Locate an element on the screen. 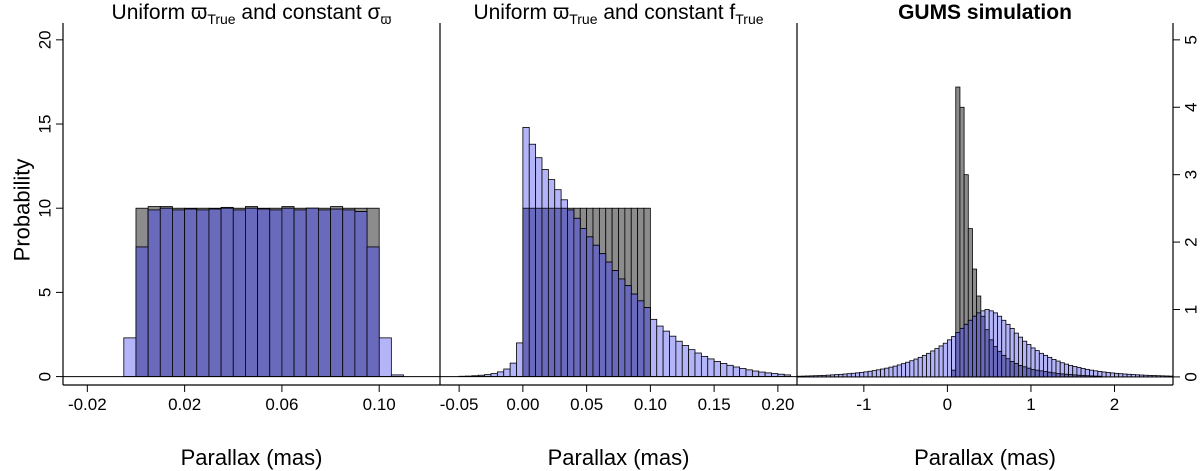 The height and width of the screenshot is (471, 1200). y-tick-label: 5 is located at coordinates (45, 292).